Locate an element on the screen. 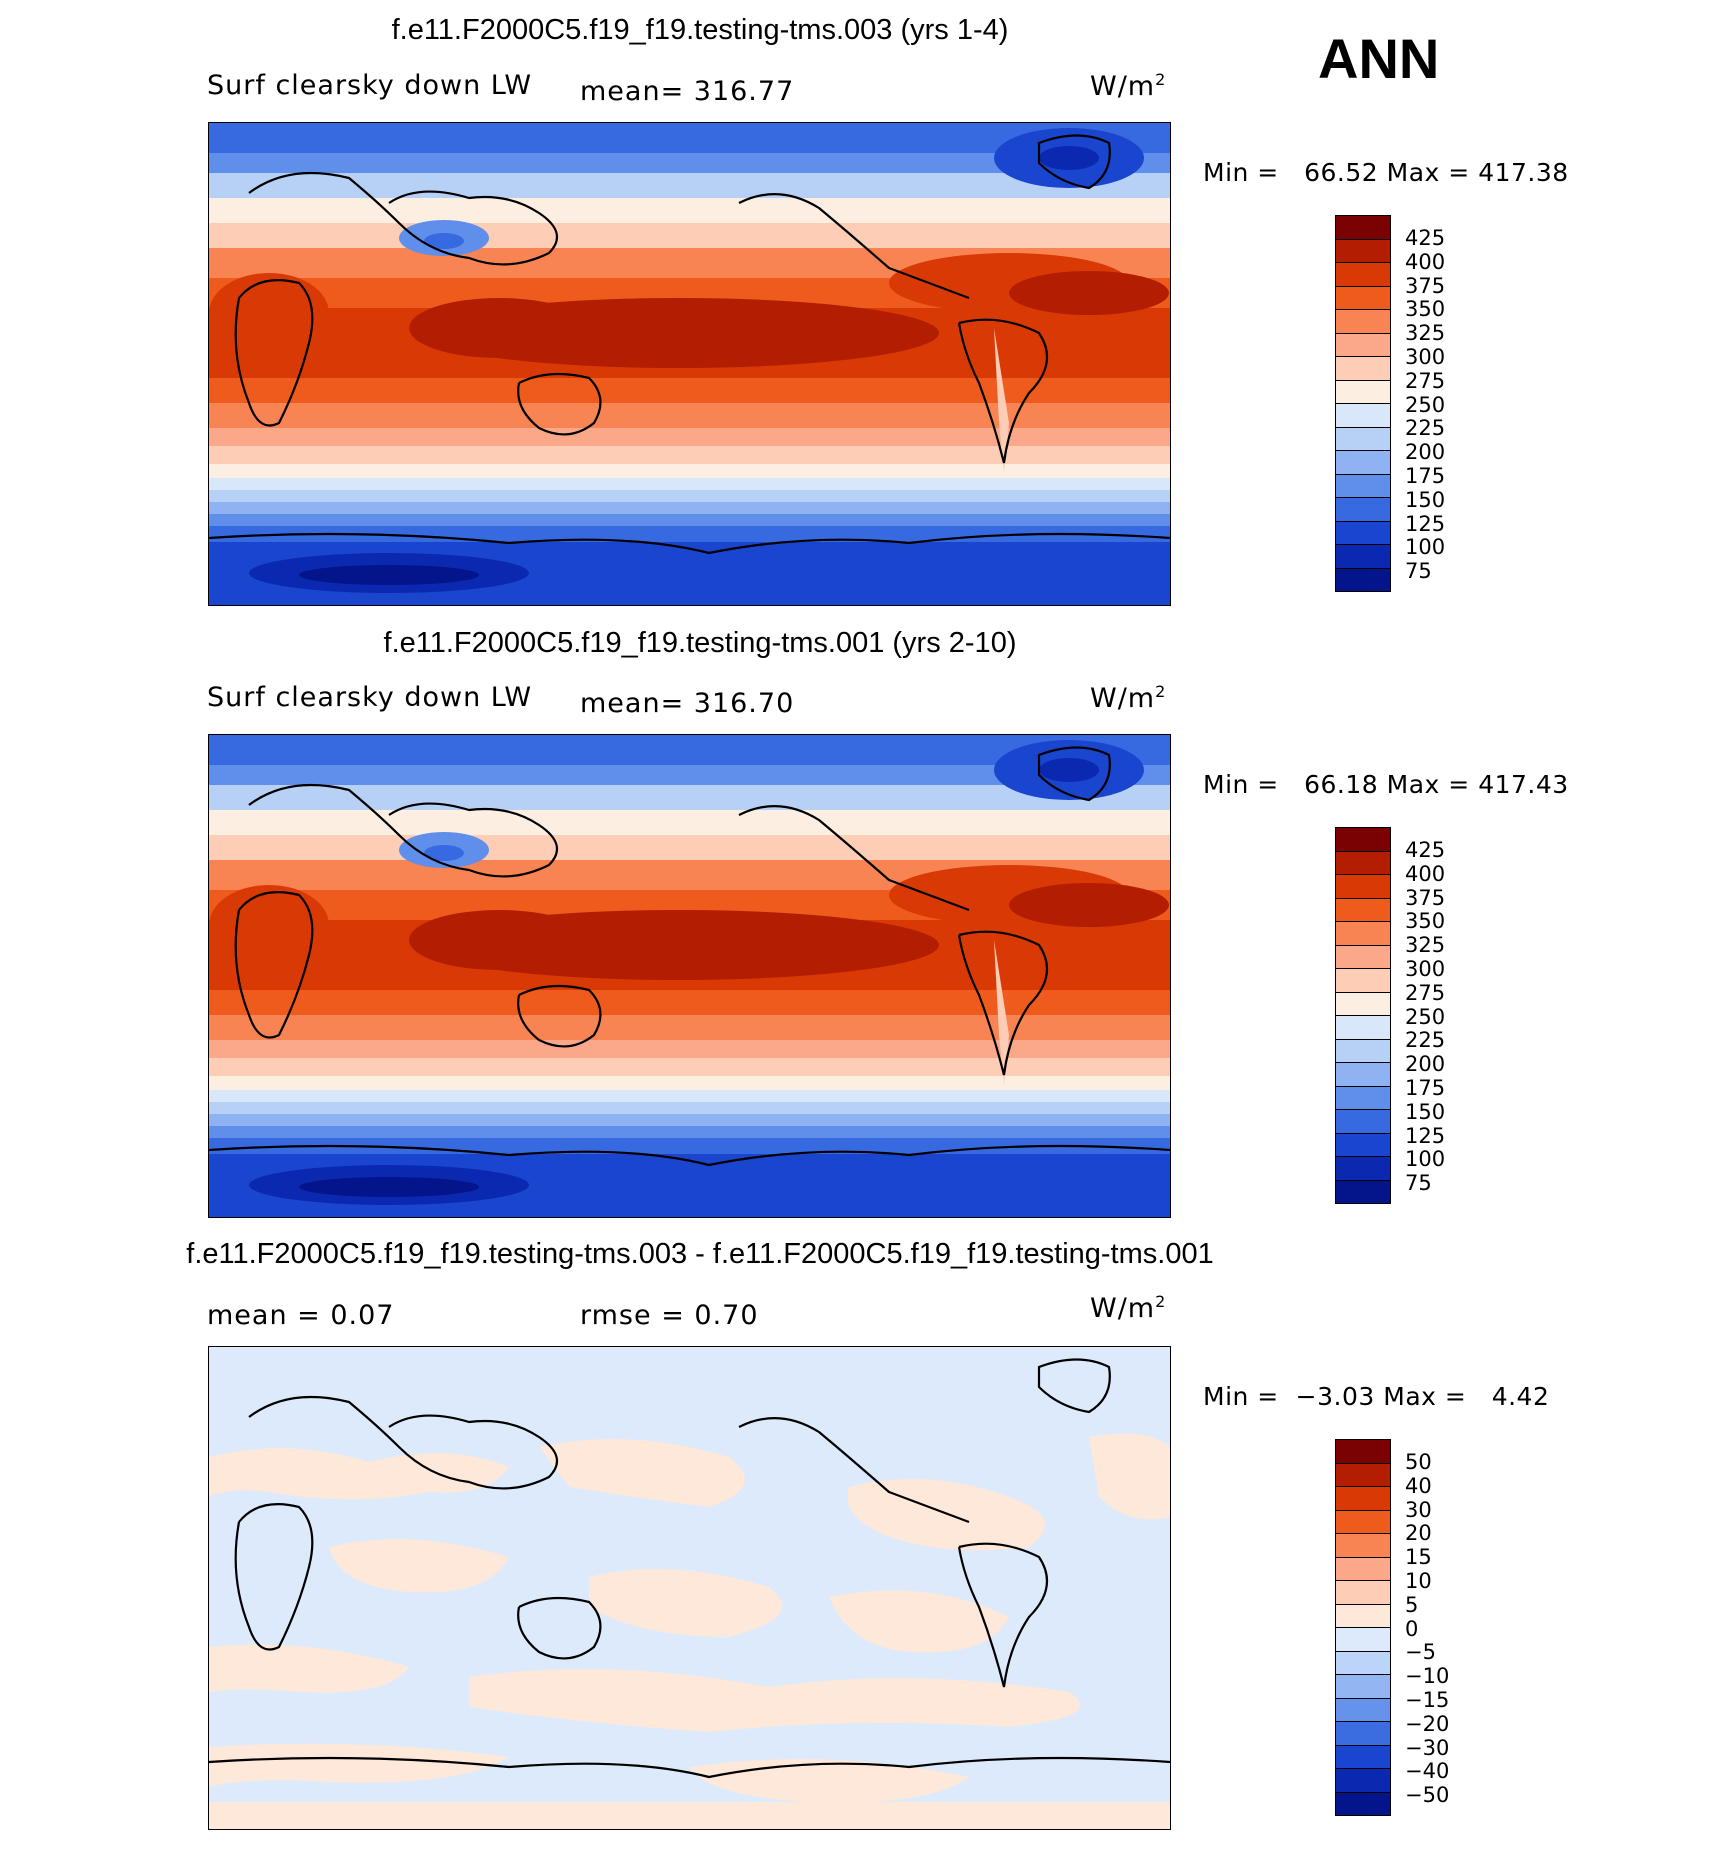  colorbar-label: 50 is located at coordinates (1418, 1462).